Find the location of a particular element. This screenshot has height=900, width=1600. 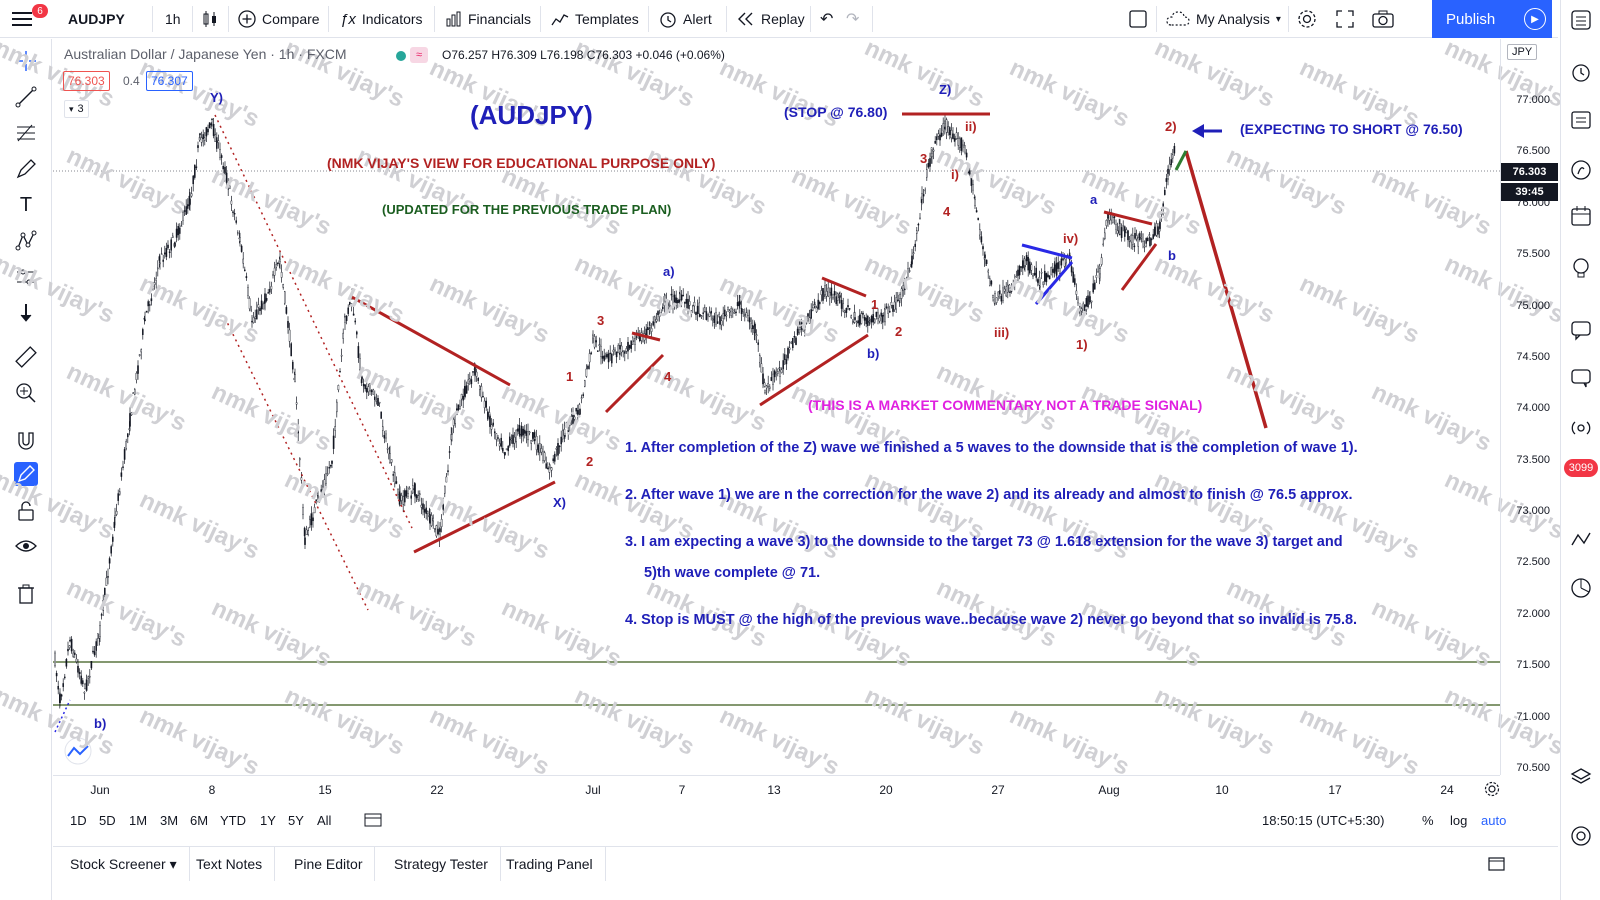

ask-price: 76.307 is located at coordinates (169, 81).